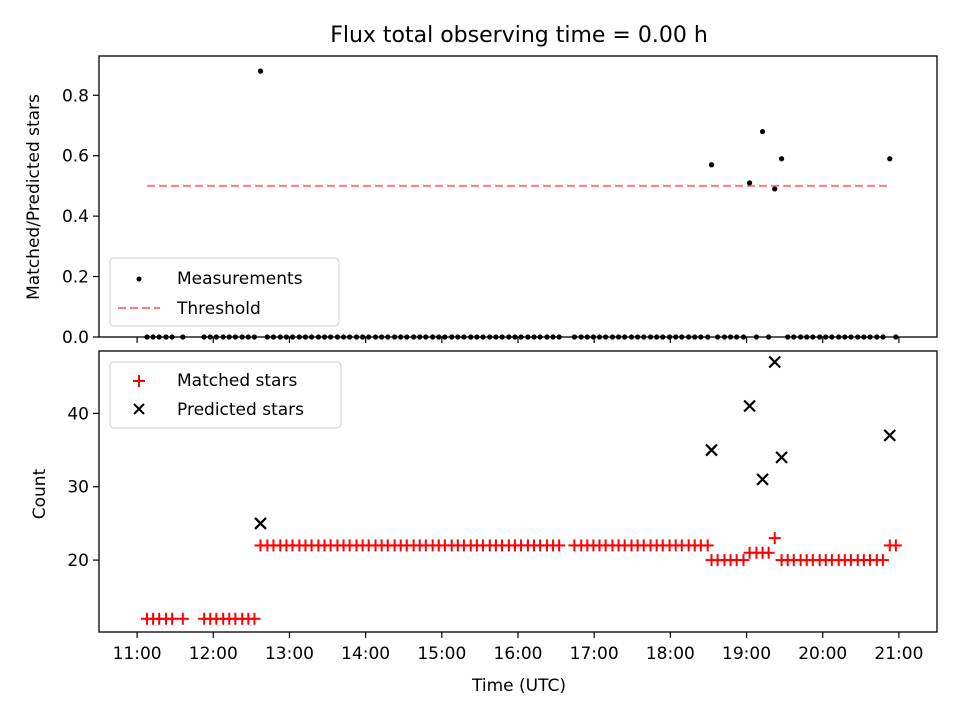 This screenshot has height=724, width=960. What do you see at coordinates (75, 157) in the screenshot?
I see `y-tick-label: 0.6` at bounding box center [75, 157].